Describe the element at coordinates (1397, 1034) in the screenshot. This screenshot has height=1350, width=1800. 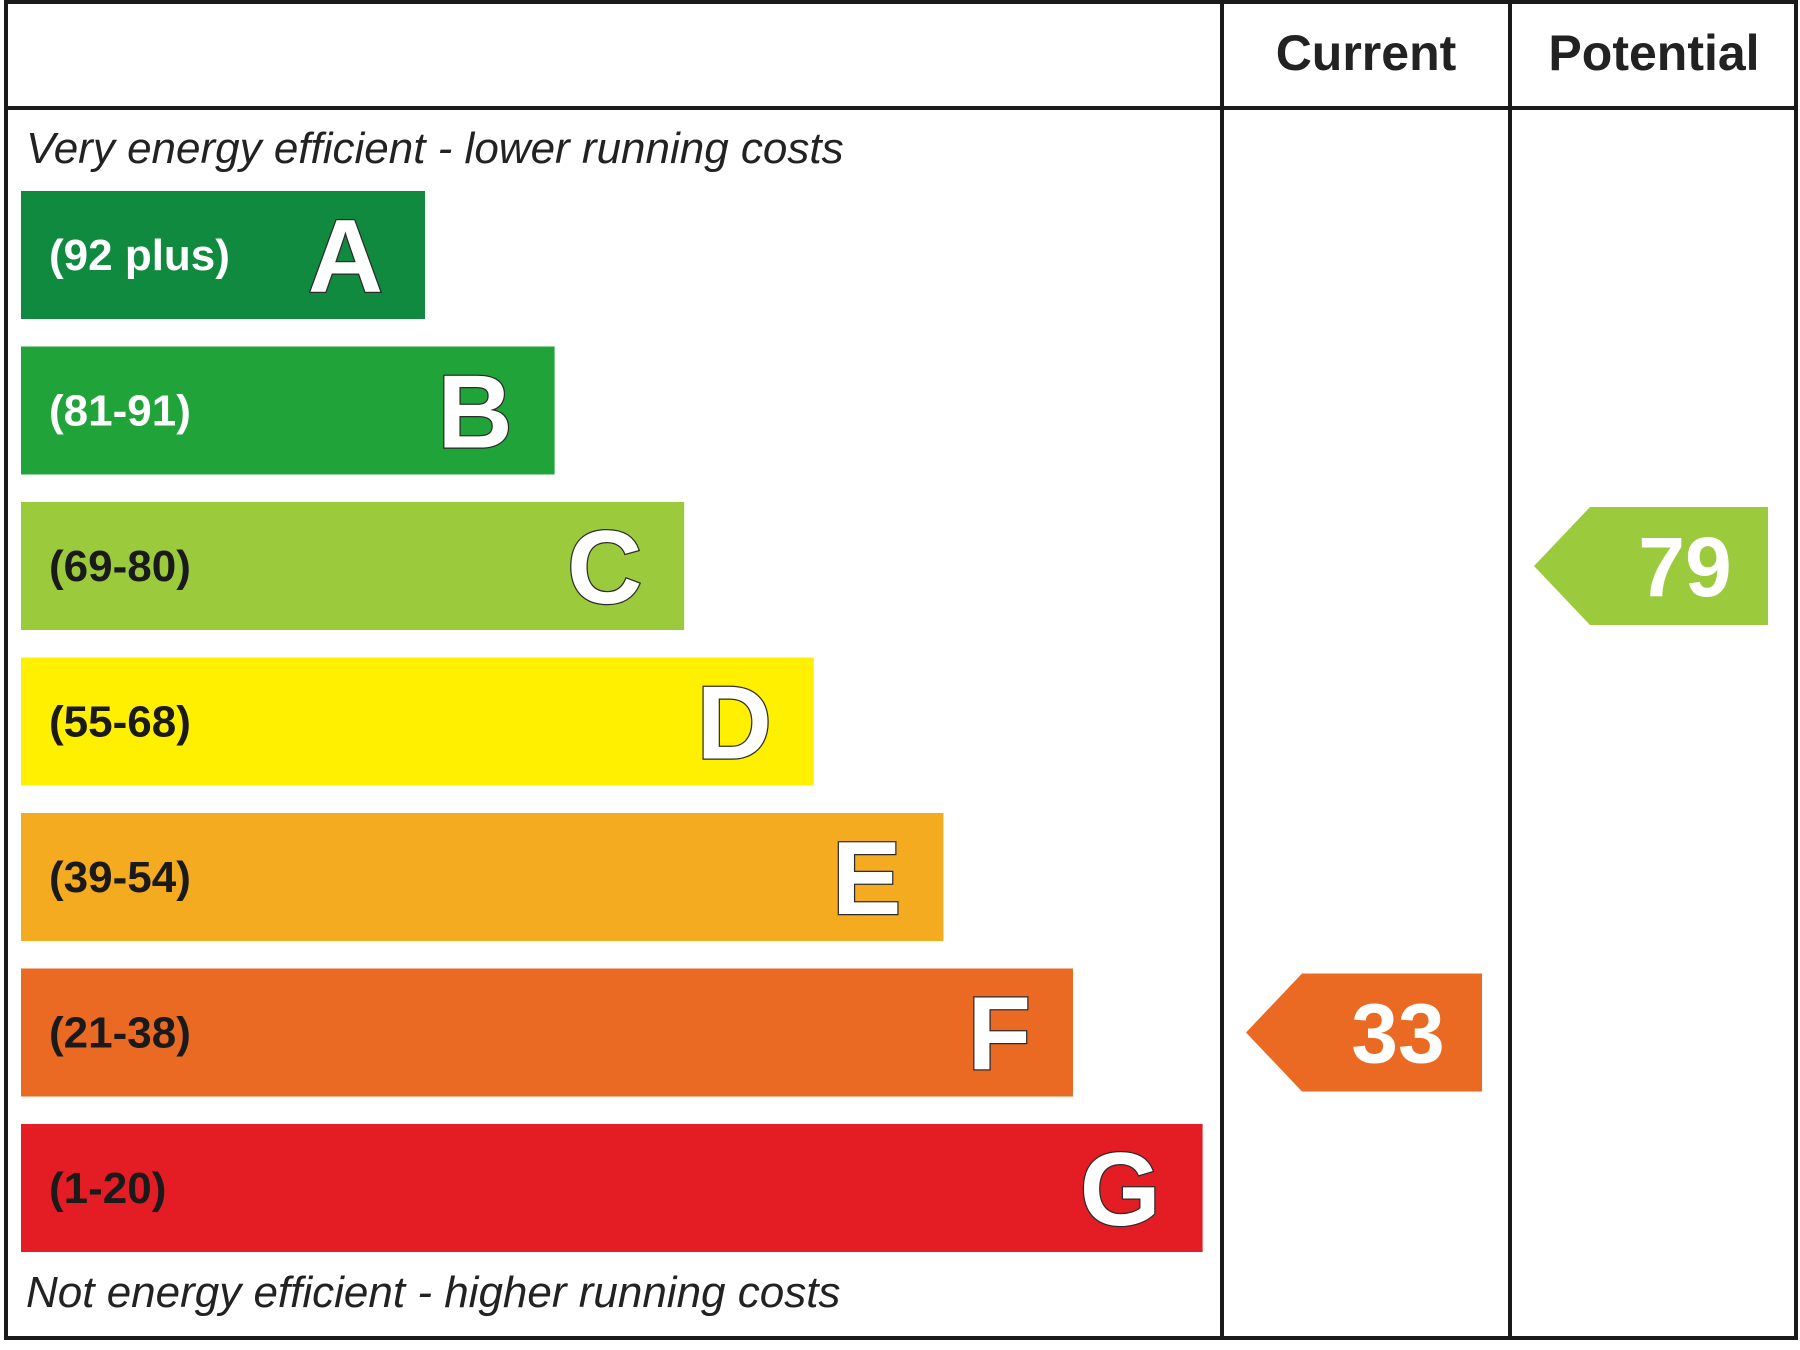
I see `current-rating-value: 33` at that location.